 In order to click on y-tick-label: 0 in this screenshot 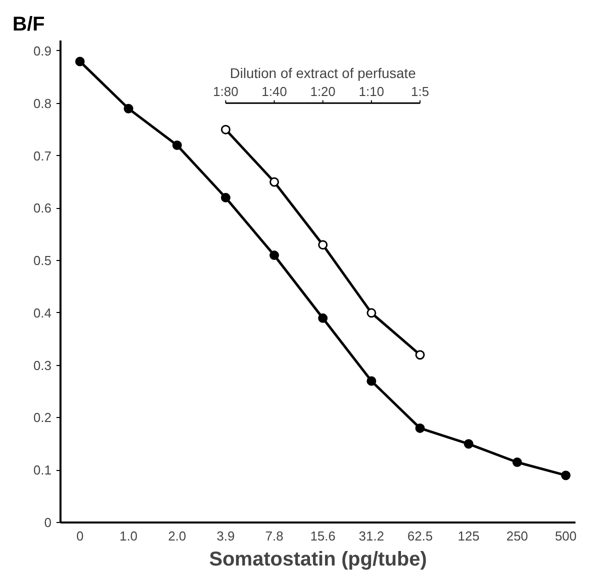, I will do `click(48, 522)`.